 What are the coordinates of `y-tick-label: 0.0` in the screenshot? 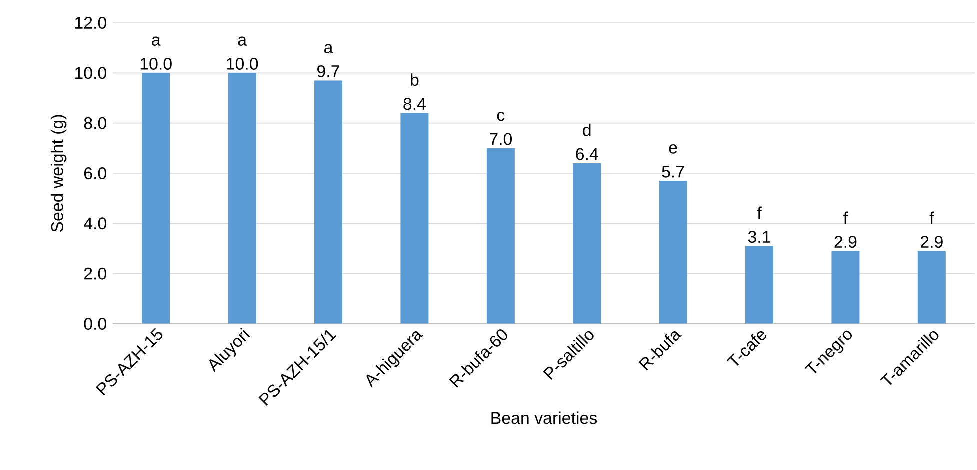 It's located at (95, 324).